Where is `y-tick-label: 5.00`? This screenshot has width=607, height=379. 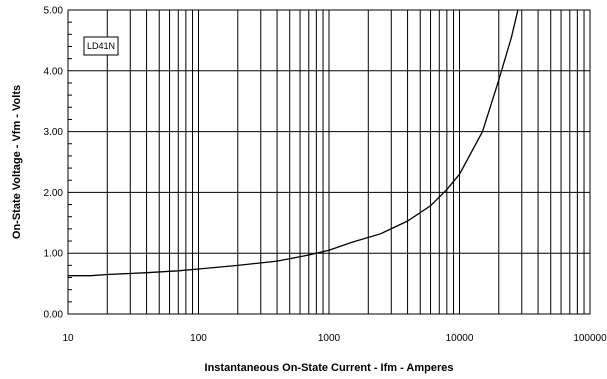
y-tick-label: 5.00 is located at coordinates (54, 11).